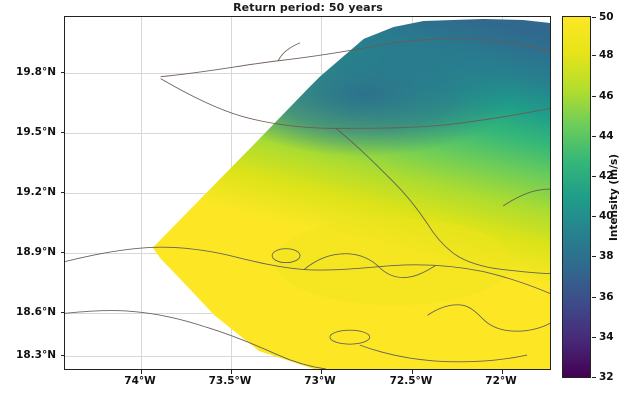 Image resolution: width=640 pixels, height=408 pixels. I want to click on colorbar-tick-label: 42, so click(606, 176).